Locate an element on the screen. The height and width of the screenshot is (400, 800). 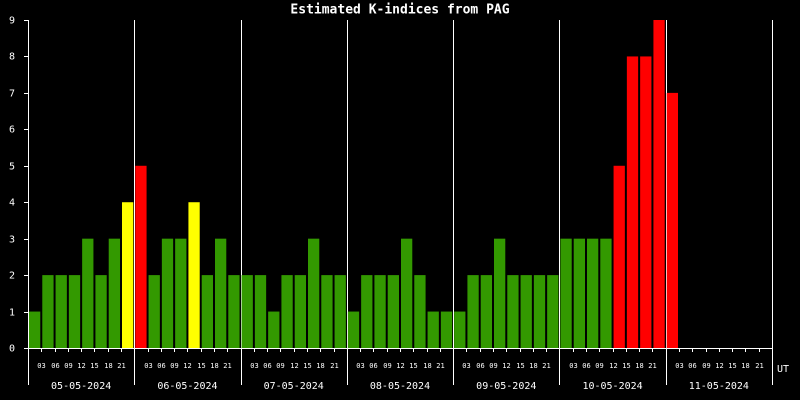
day-label: 09-05-2024 is located at coordinates (506, 386).